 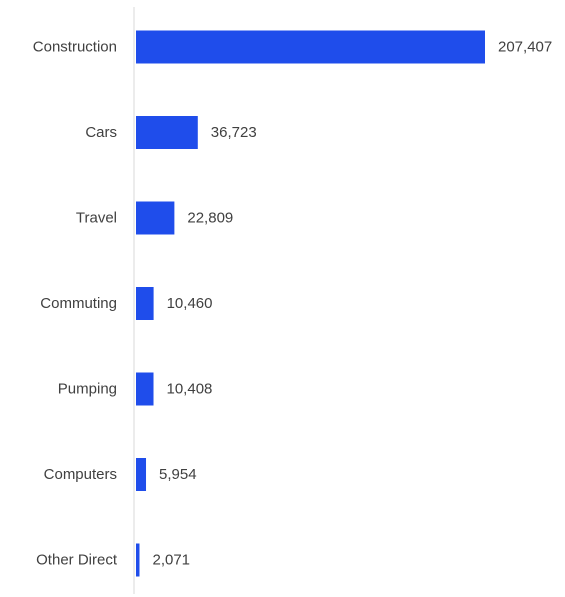 I want to click on value-label: 10,460, so click(x=190, y=303).